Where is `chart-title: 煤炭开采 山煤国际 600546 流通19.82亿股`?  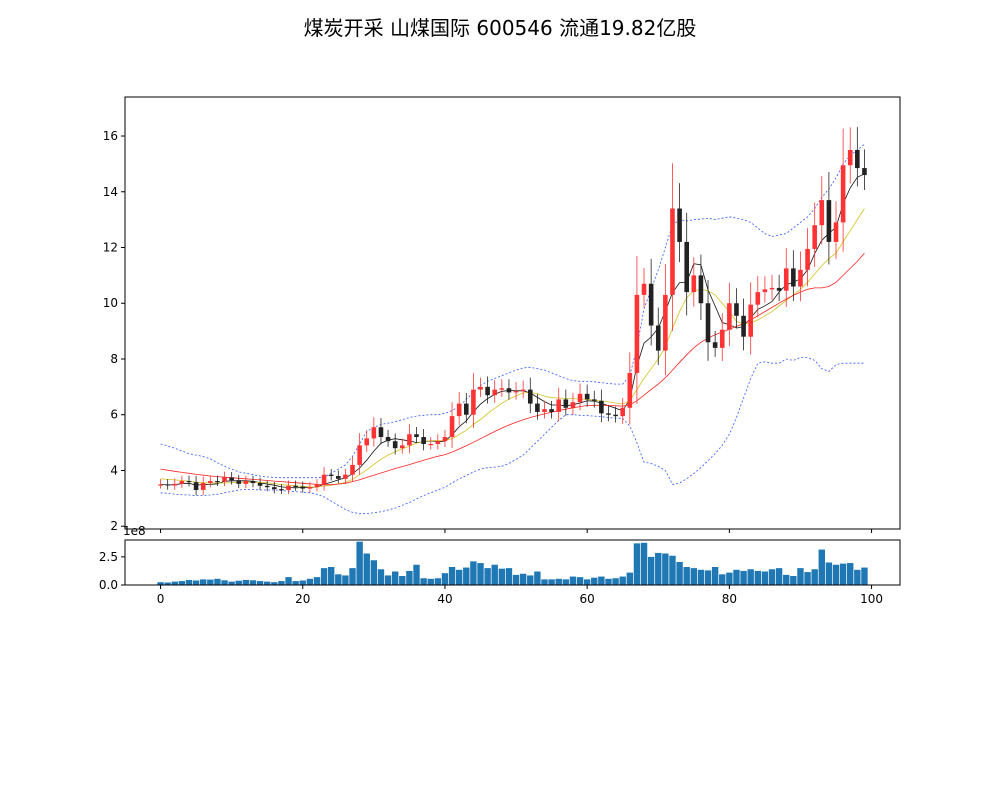 chart-title: 煤炭开采 山煤国际 600546 流通19.82亿股 is located at coordinates (500, 28).